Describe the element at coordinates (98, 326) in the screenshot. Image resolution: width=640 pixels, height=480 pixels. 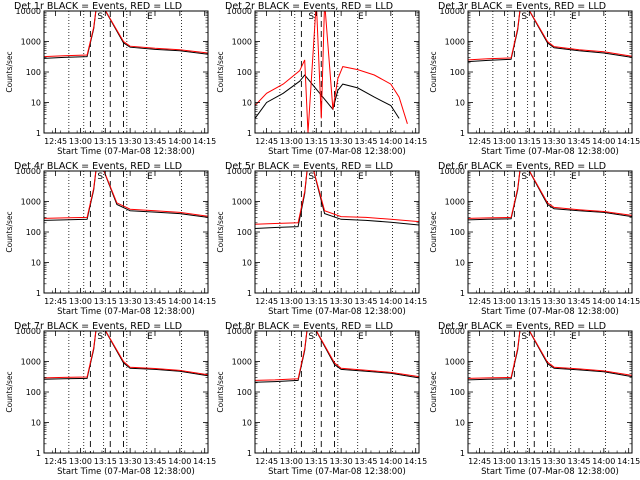
I see `panel-title: Det 7r BLACK = Events, RED = LLD` at that location.